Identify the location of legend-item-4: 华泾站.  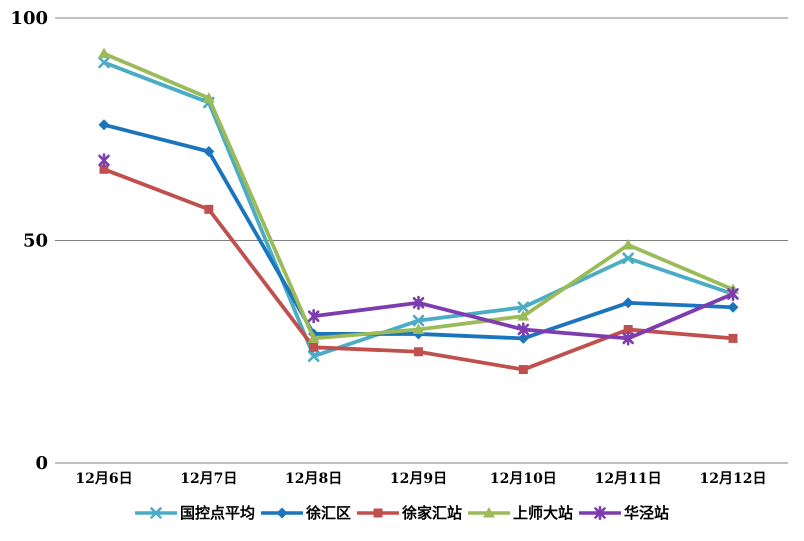
(624, 512).